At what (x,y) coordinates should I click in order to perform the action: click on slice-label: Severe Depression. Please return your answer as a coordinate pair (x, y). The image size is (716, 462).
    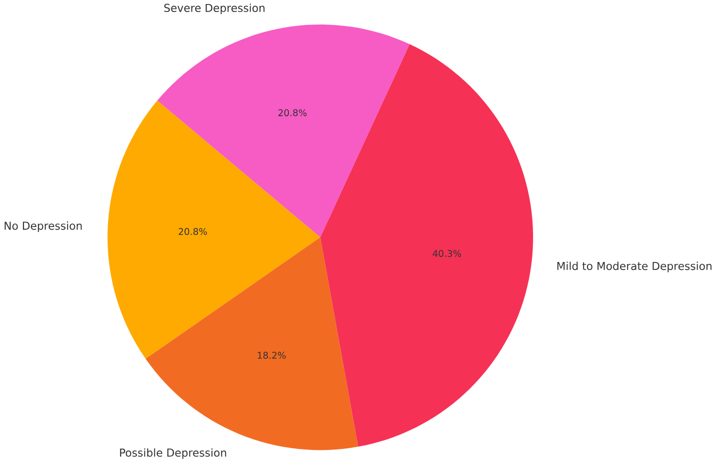
    Looking at the image, I should click on (214, 8).